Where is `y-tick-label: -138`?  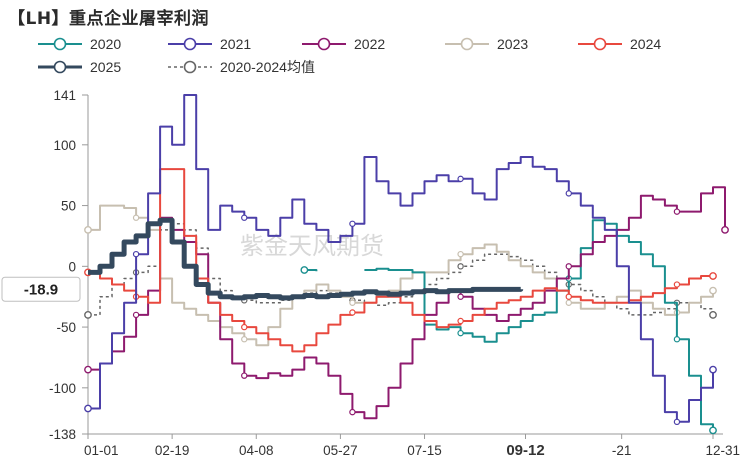
y-tick-label: -138 is located at coordinates (62, 434).